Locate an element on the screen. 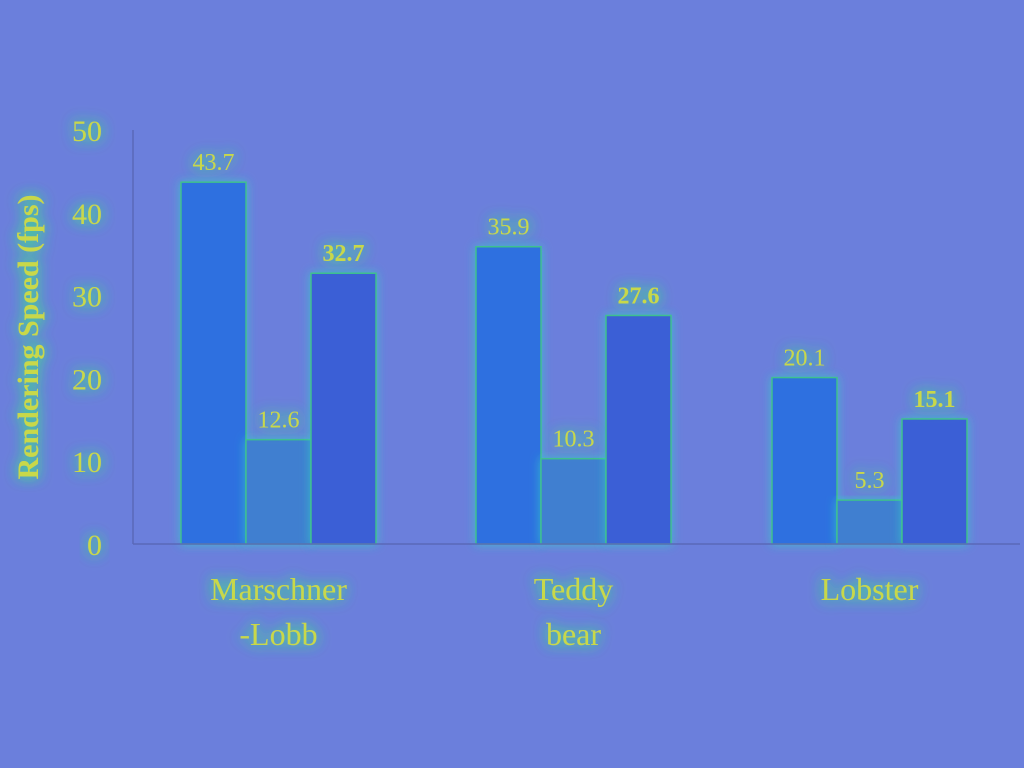 The height and width of the screenshot is (768, 1024). y-axis-title: Rendering Speed (fps) is located at coordinates (28, 336).